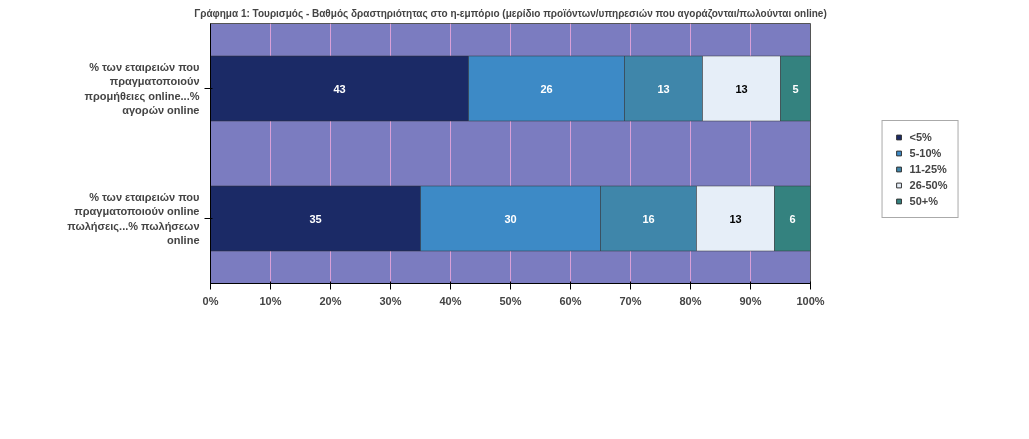 Image resolution: width=1029 pixels, height=439 pixels. I want to click on data-label: 43, so click(339, 88).